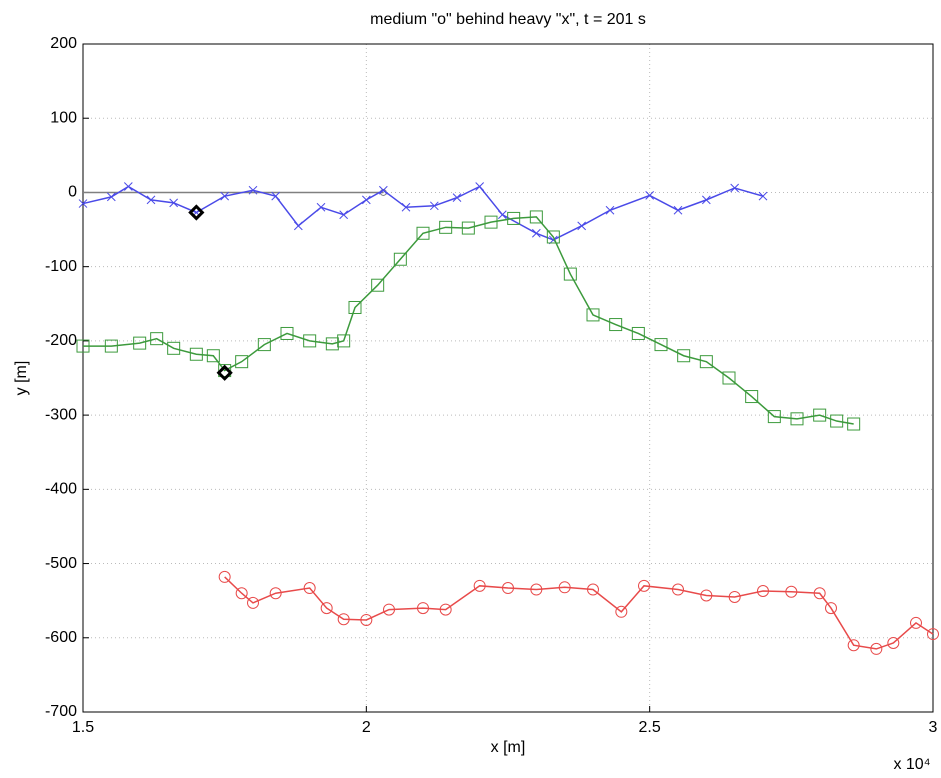 The width and height of the screenshot is (941, 778). I want to click on chart-title: medium "o" behind heavy "x", t = 201 s, so click(508, 19).